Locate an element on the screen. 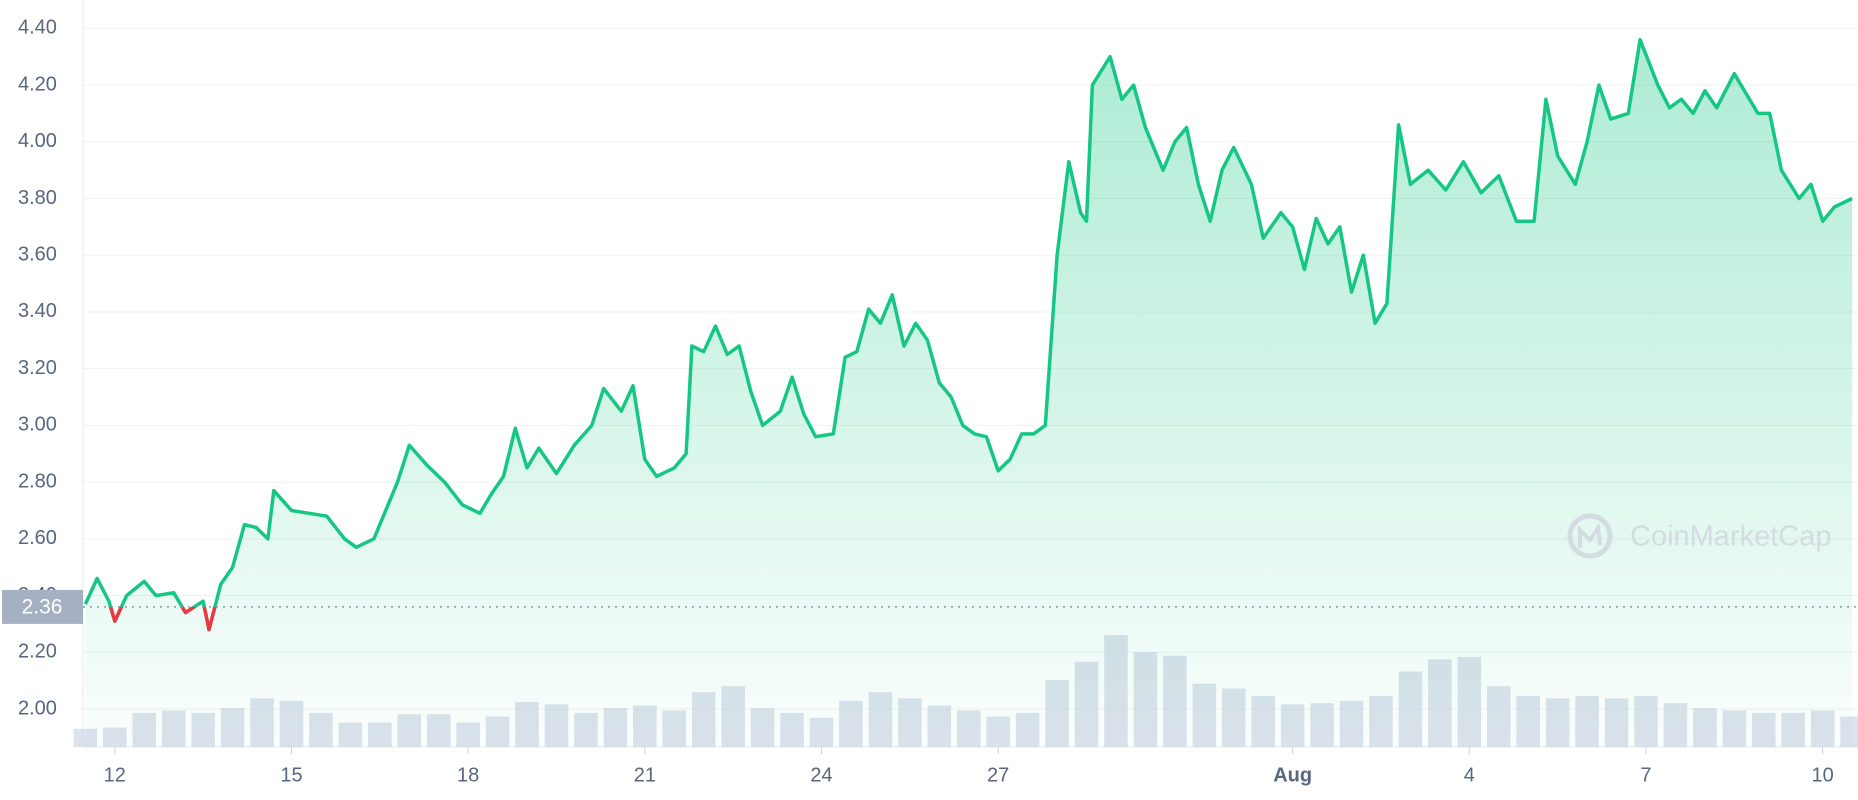  y-tick-label: 2.60 is located at coordinates (37, 538).